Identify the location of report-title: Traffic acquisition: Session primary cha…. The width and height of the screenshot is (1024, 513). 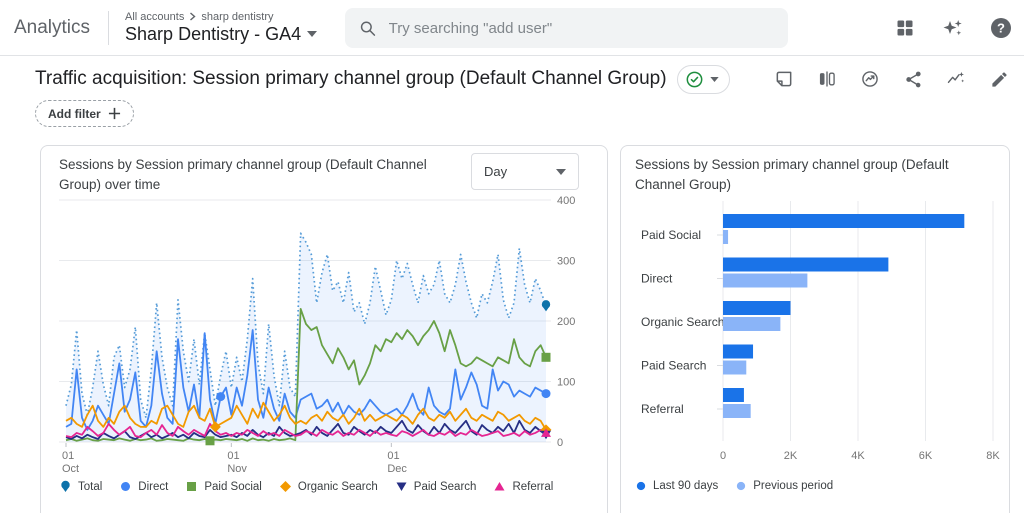
(351, 78).